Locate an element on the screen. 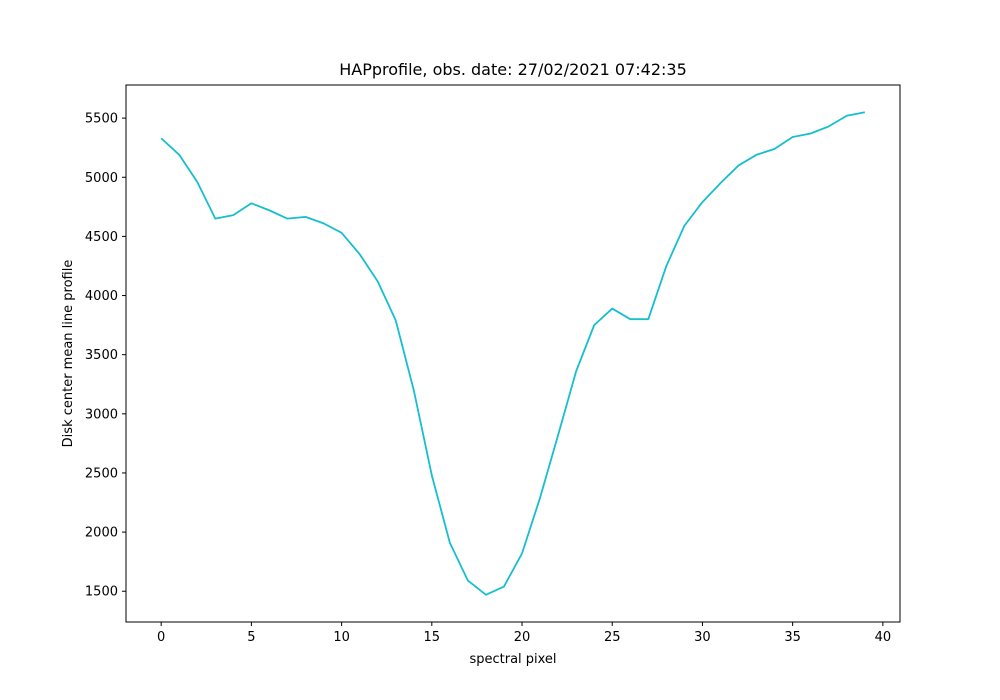 The height and width of the screenshot is (700, 1000). x-tick-label: 40 is located at coordinates (883, 637).